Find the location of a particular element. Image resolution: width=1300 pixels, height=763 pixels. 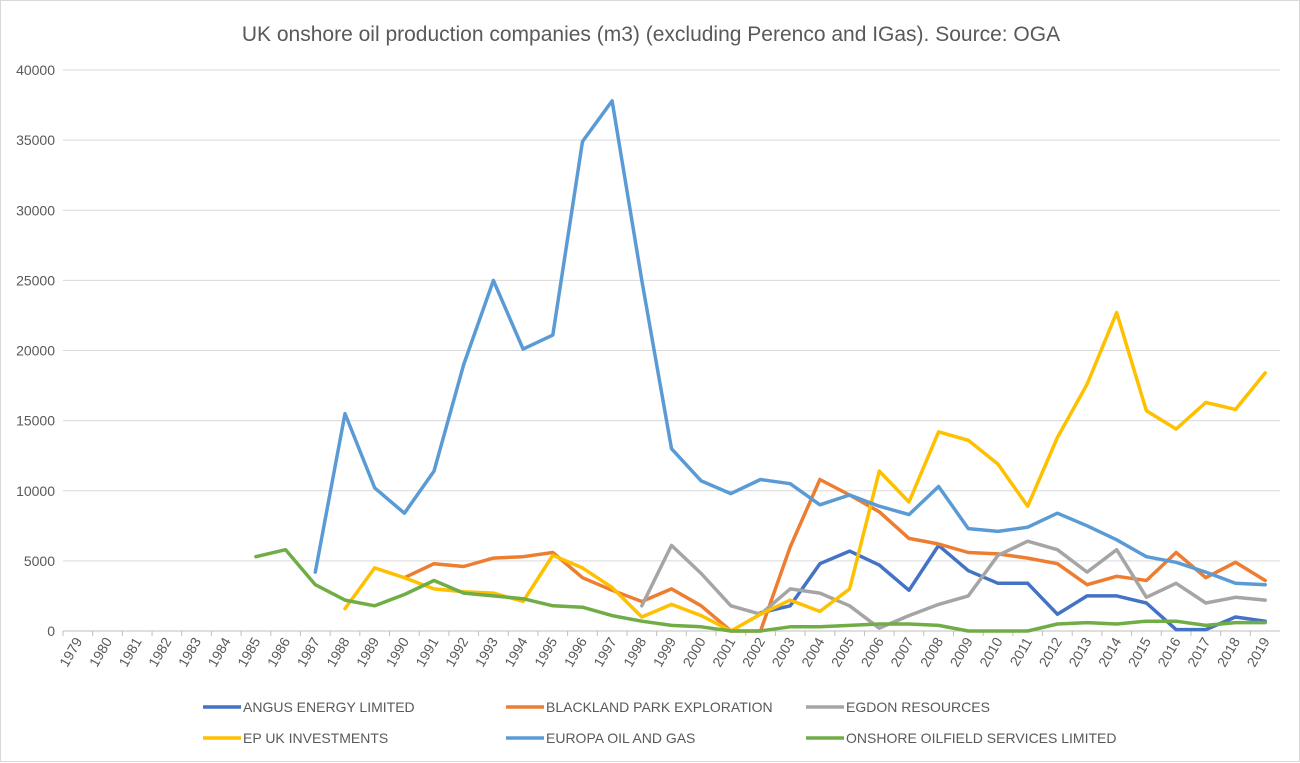

x-tick-label: 1995 is located at coordinates (546, 651).